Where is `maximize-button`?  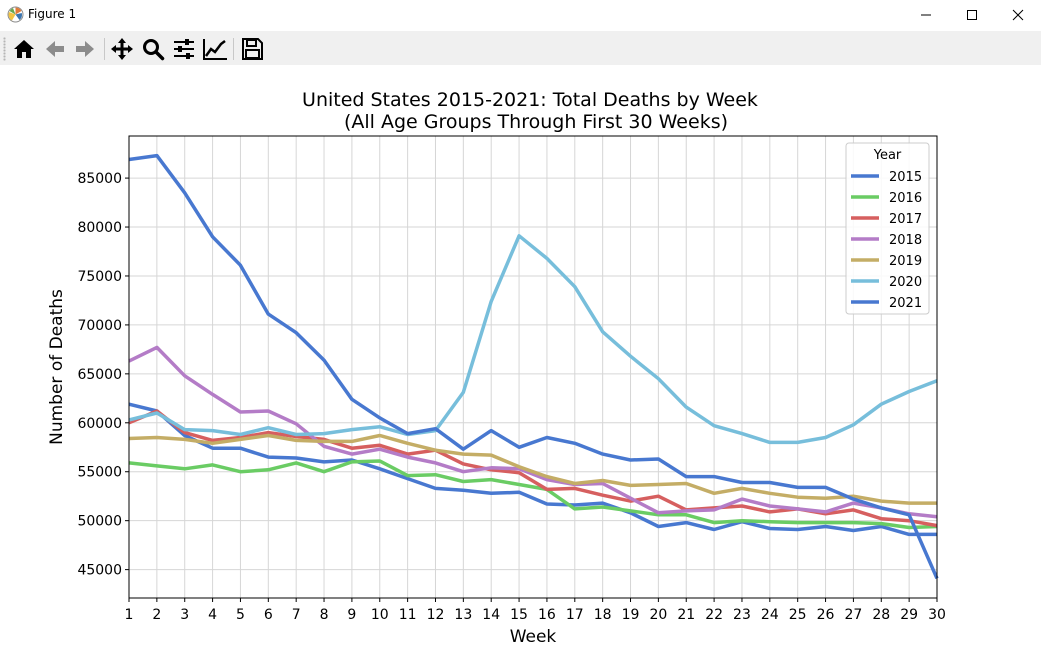 maximize-button is located at coordinates (972, 15).